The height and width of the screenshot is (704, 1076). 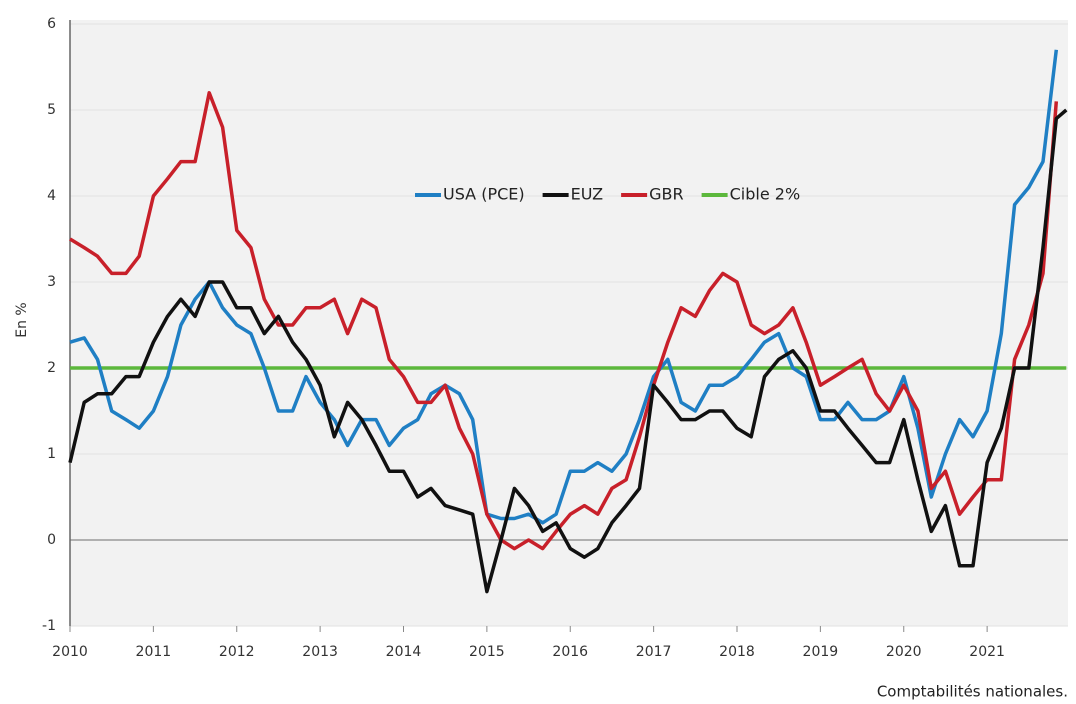 I want to click on y-tick-label: 6, so click(x=51, y=24).